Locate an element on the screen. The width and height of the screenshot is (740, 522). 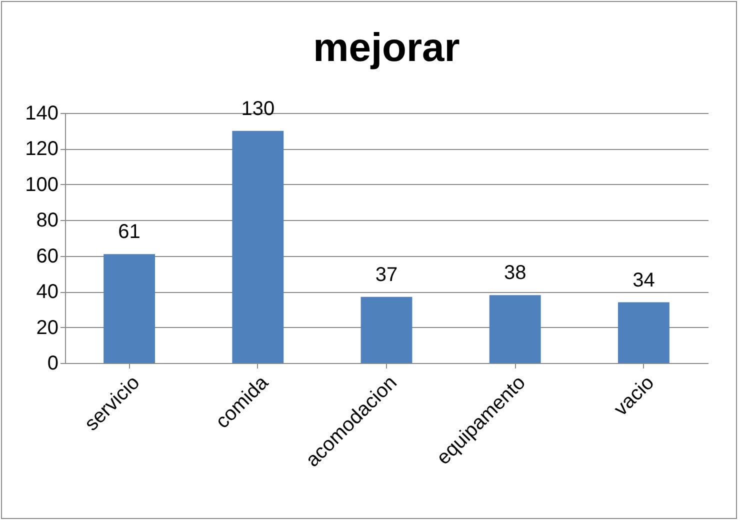
y-tick-label: 80 is located at coordinates (47, 221).